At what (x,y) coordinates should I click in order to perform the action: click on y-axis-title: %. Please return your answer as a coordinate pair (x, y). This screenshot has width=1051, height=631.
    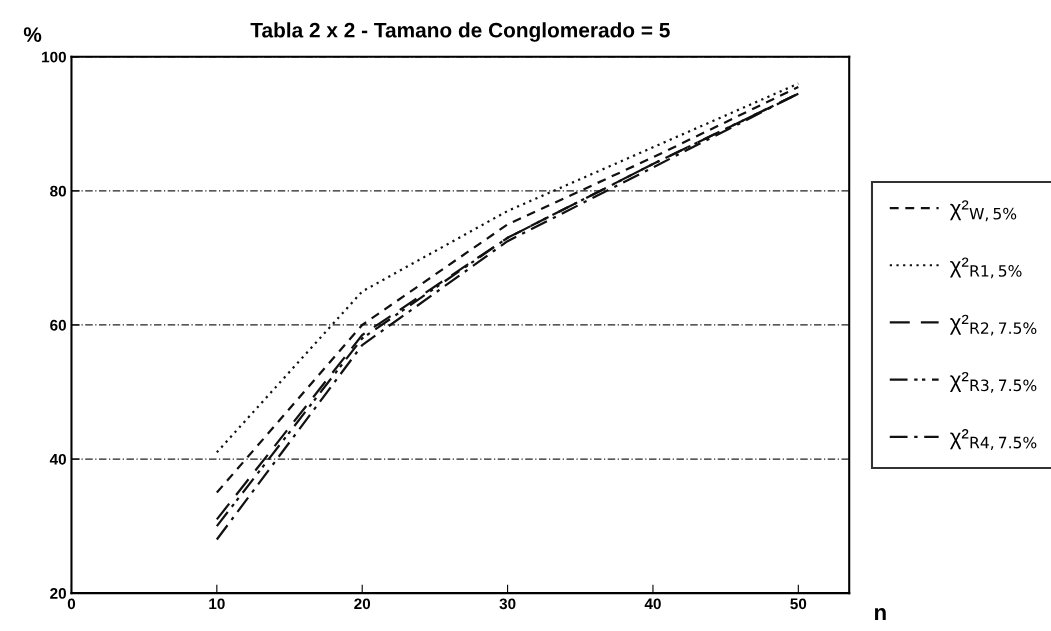
    Looking at the image, I should click on (32, 34).